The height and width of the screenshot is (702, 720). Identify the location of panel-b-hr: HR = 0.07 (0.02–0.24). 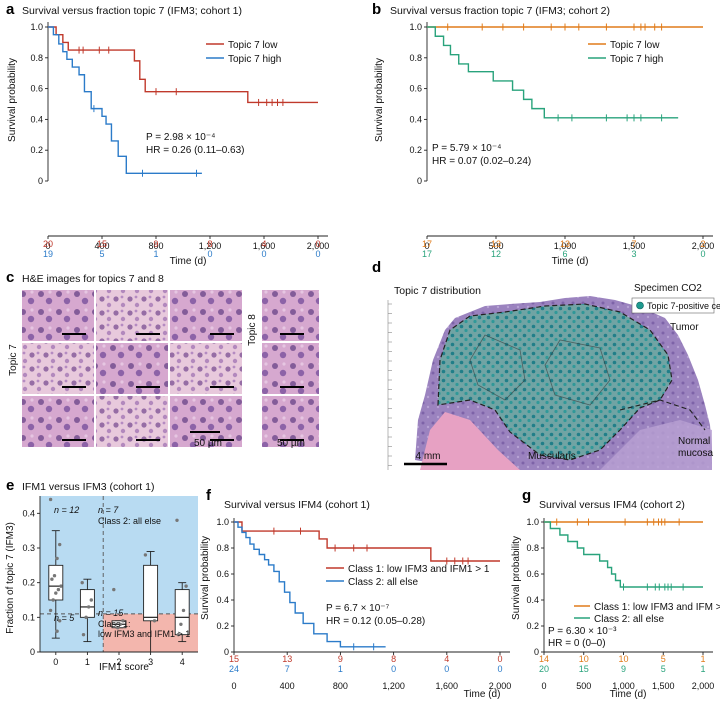
(481, 161).